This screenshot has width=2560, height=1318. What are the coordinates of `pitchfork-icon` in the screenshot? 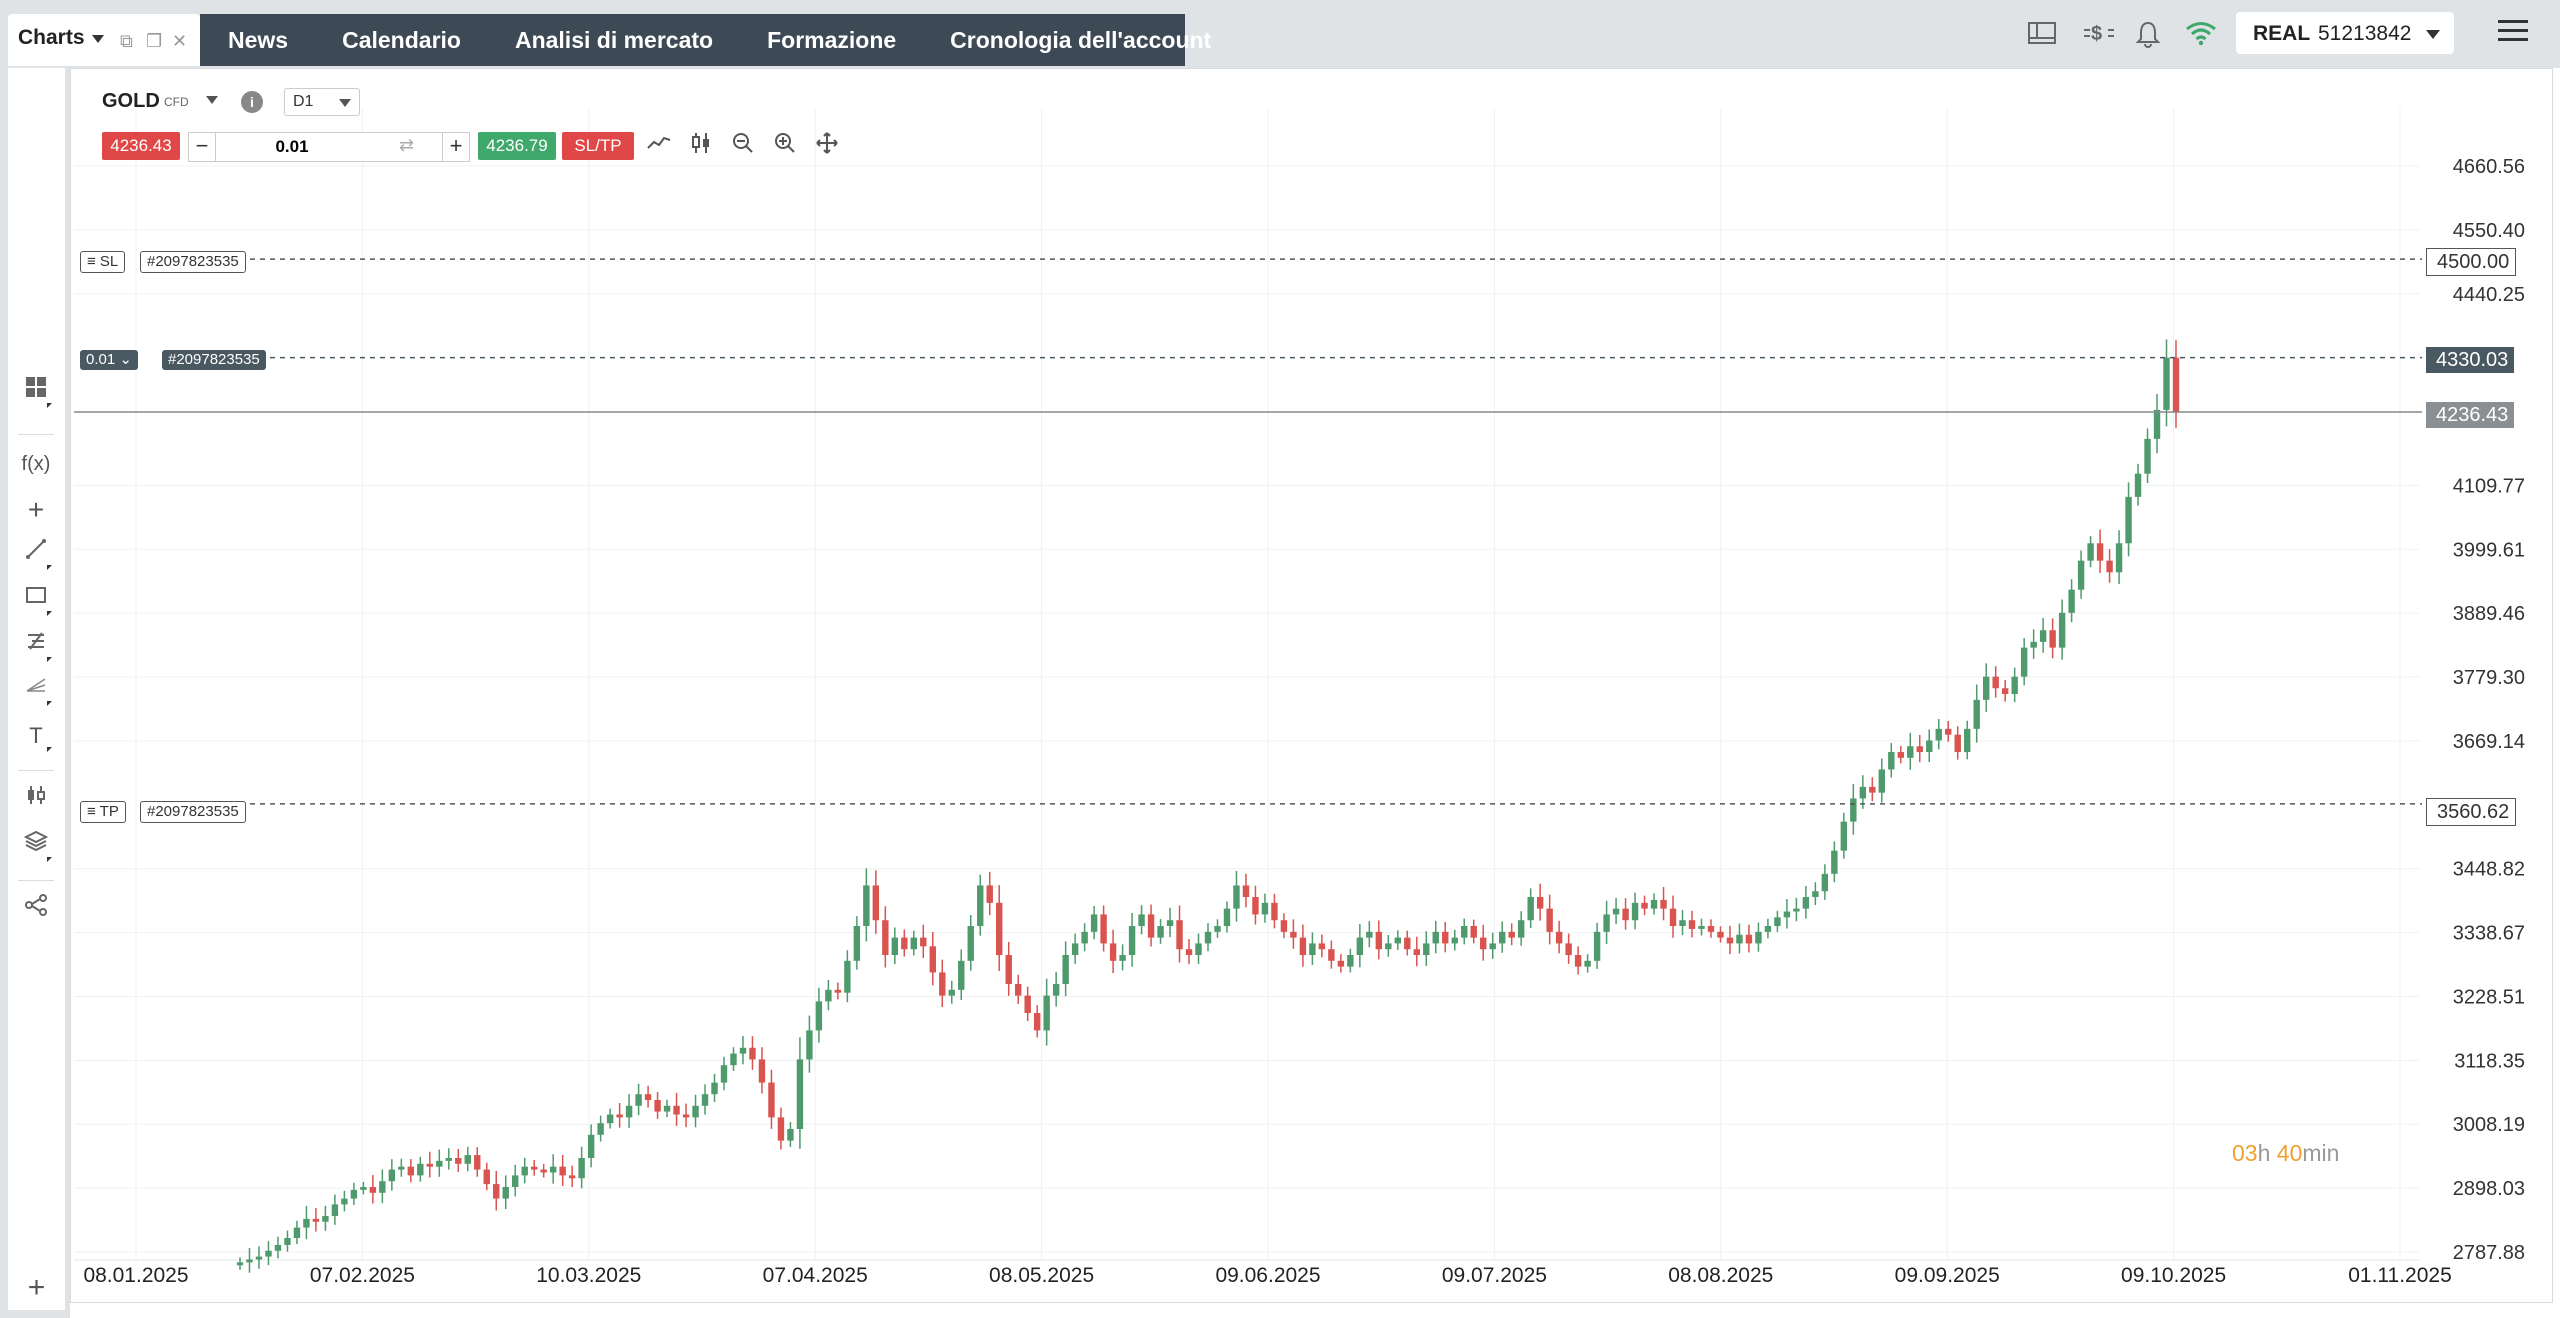 It's located at (36, 690).